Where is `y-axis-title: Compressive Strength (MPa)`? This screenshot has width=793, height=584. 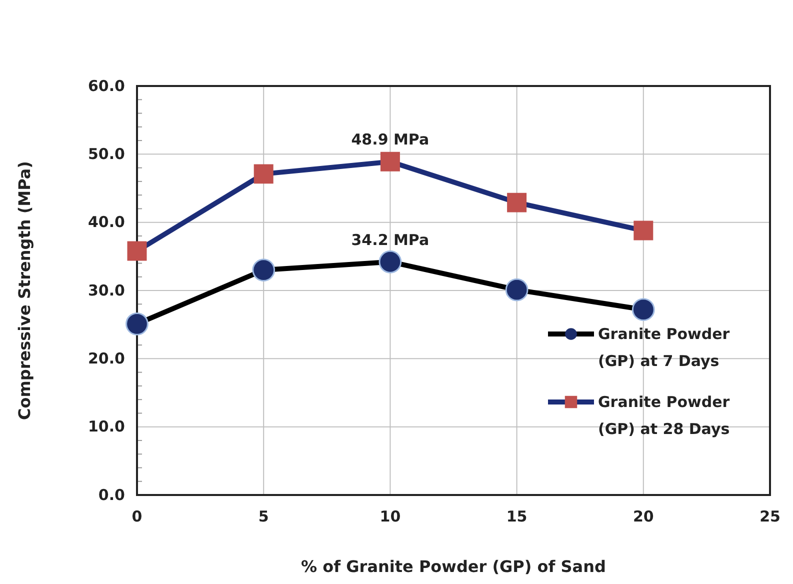
y-axis-title: Compressive Strength (MPa) is located at coordinates (24, 290).